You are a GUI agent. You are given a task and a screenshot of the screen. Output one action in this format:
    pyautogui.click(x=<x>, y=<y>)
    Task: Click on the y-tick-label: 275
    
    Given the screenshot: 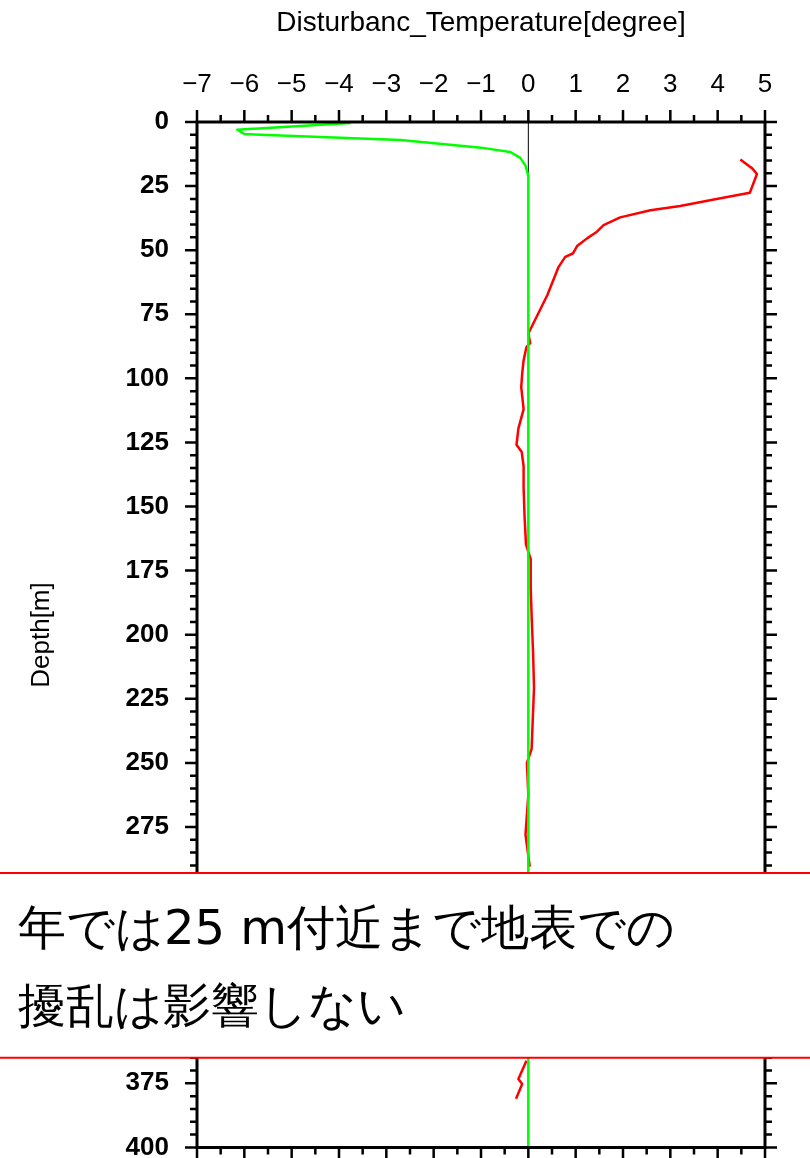 What is the action you would take?
    pyautogui.click(x=147, y=825)
    